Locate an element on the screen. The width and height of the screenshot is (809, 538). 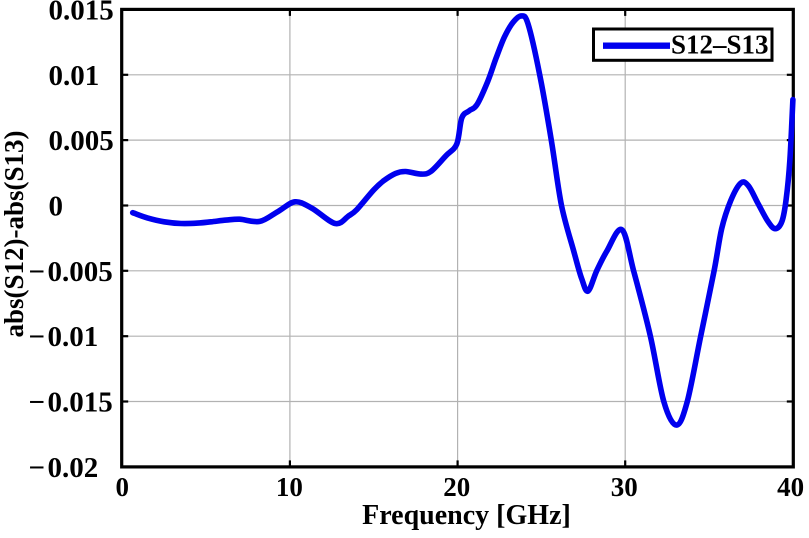
svg-text: − 0.005 is located at coordinates (71, 272).